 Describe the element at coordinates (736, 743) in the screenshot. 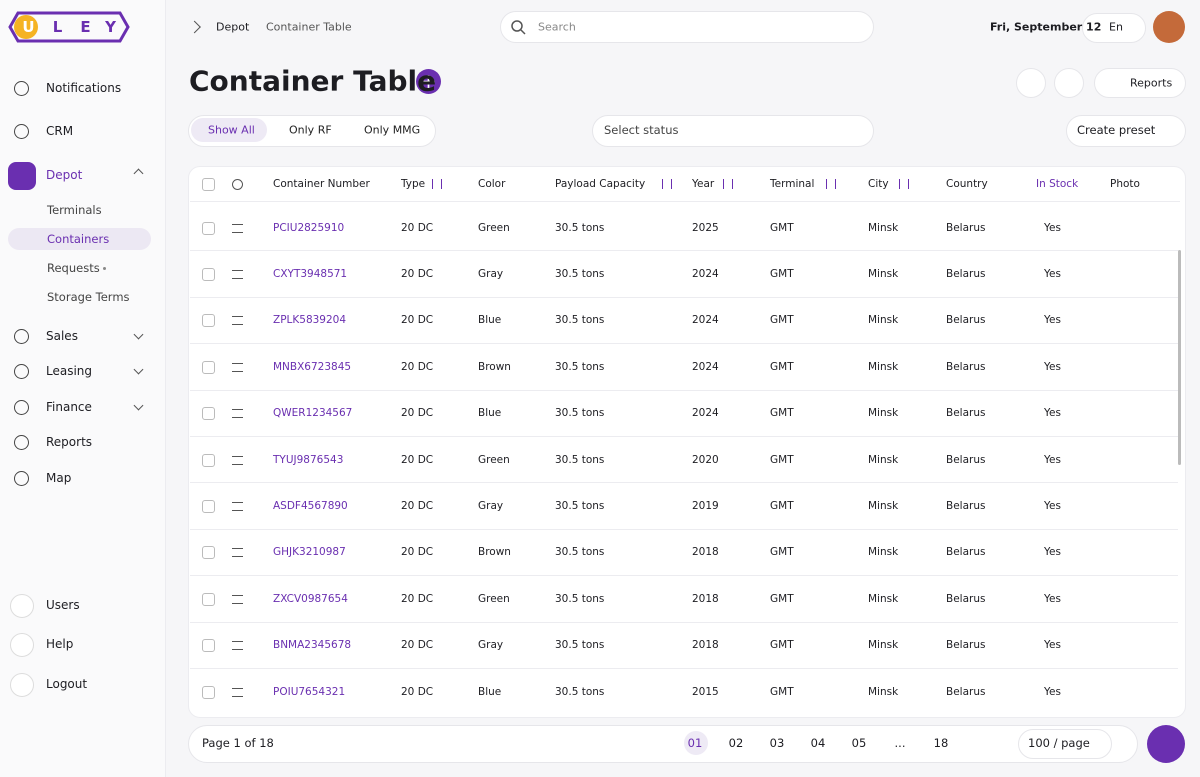

I see `page-number: 02` at that location.